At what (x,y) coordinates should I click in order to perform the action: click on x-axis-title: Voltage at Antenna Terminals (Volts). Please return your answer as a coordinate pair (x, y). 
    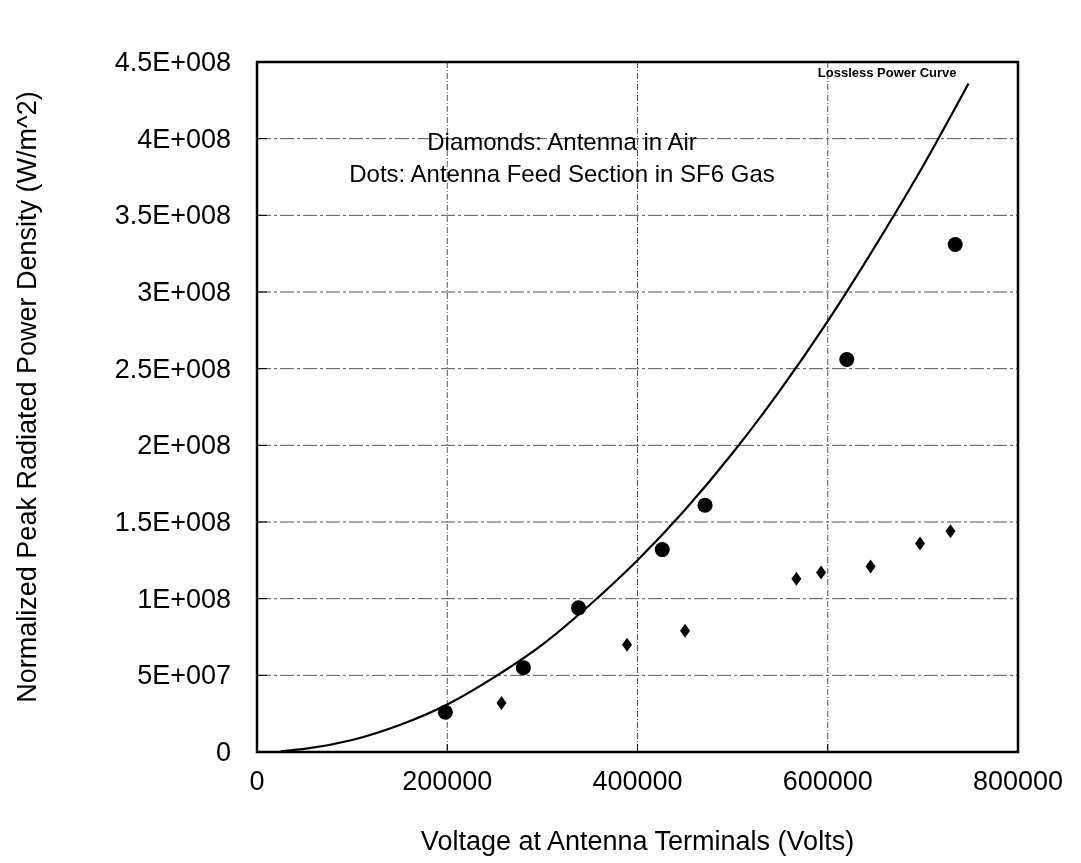
    Looking at the image, I should click on (637, 841).